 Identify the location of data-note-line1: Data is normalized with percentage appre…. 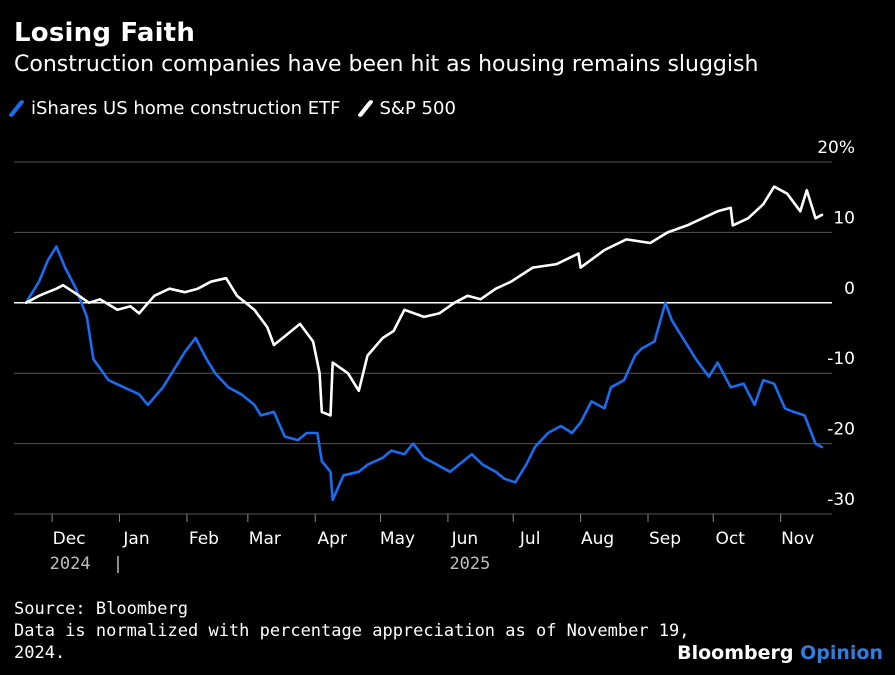
(352, 631).